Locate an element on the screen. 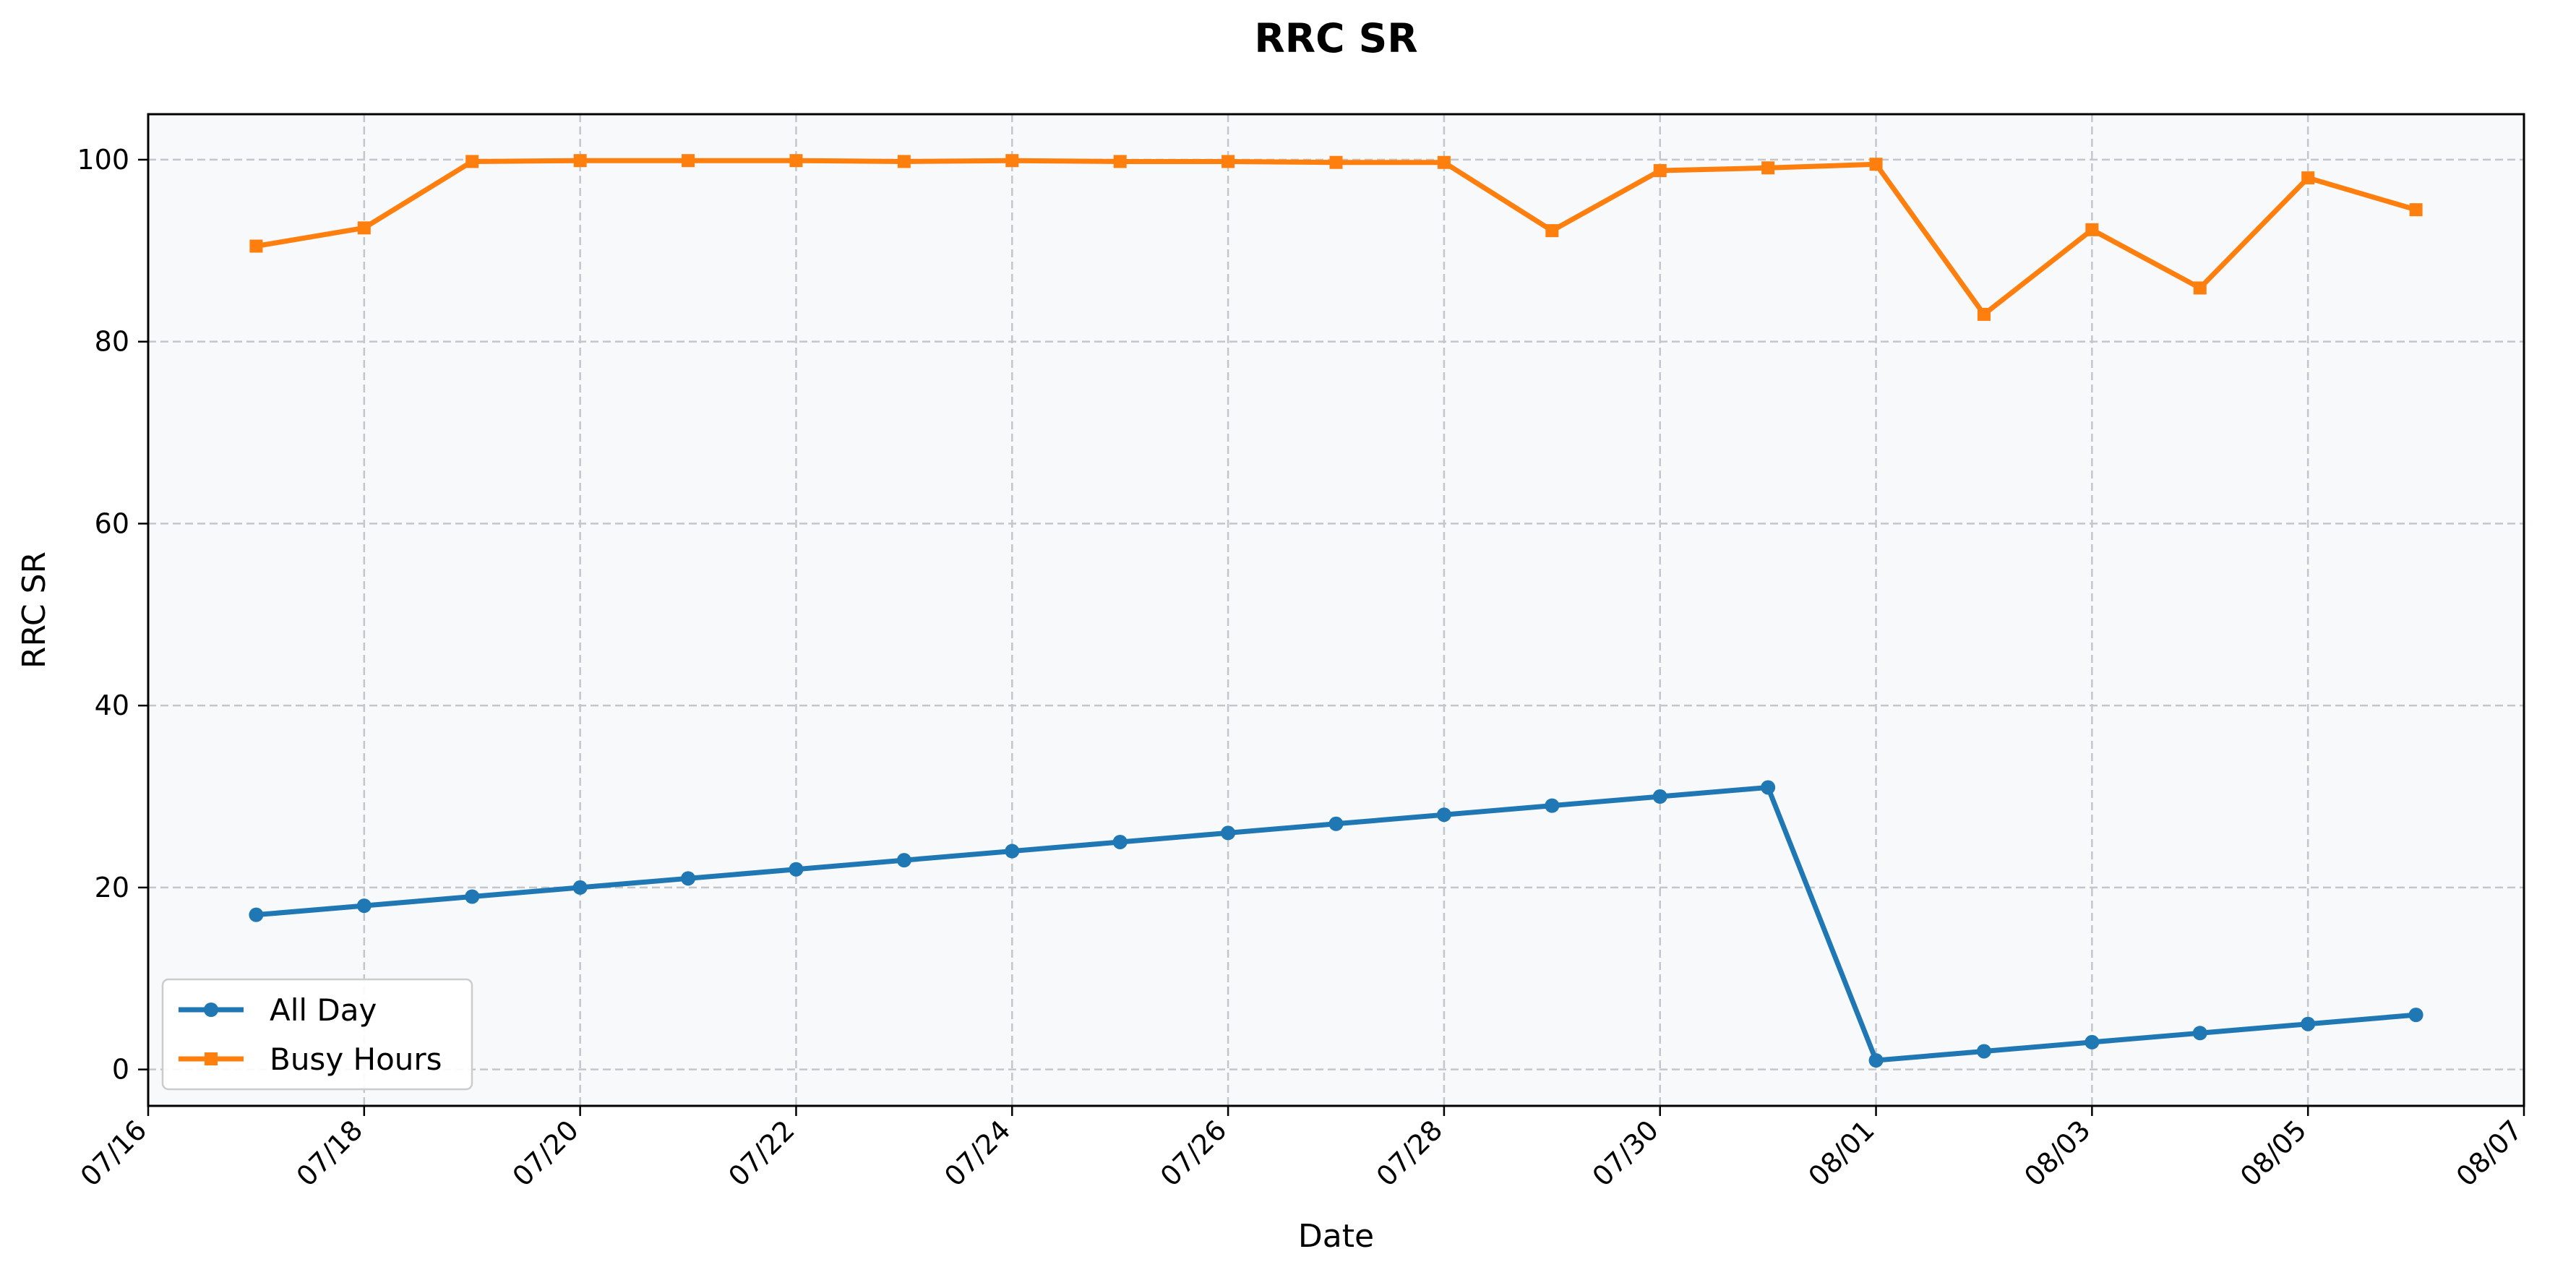 Image resolution: width=2576 pixels, height=1275 pixels. y-tick-label: 60 is located at coordinates (112, 523).